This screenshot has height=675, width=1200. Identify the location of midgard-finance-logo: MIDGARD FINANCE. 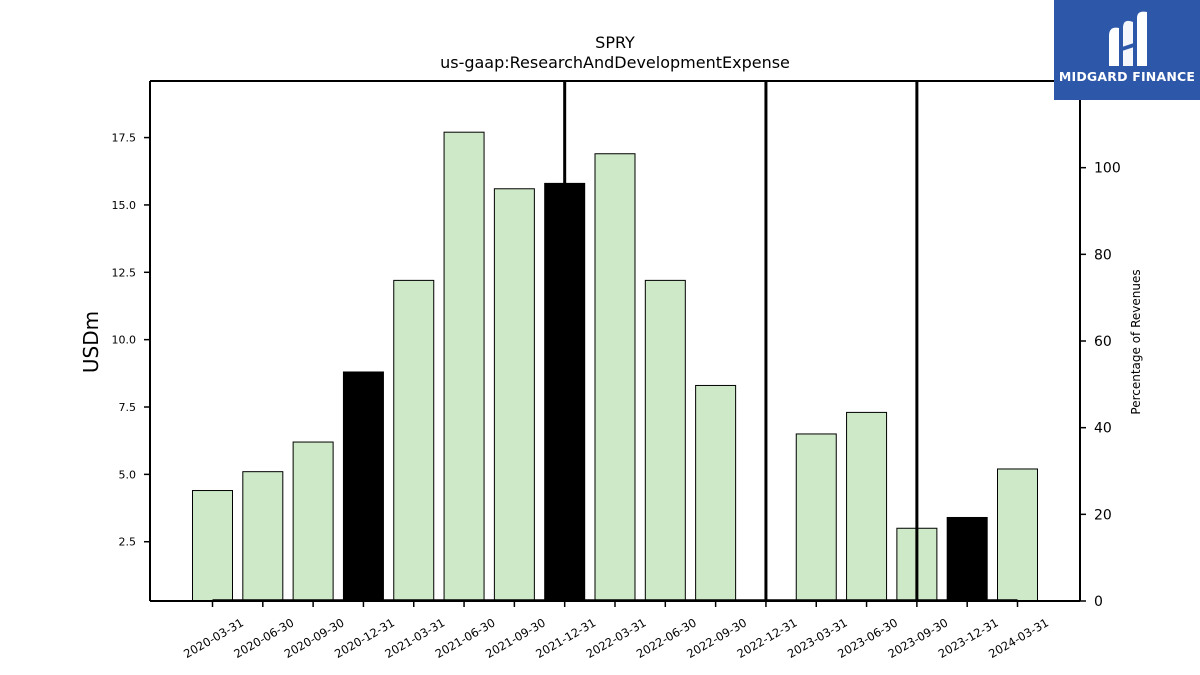
(1127, 50).